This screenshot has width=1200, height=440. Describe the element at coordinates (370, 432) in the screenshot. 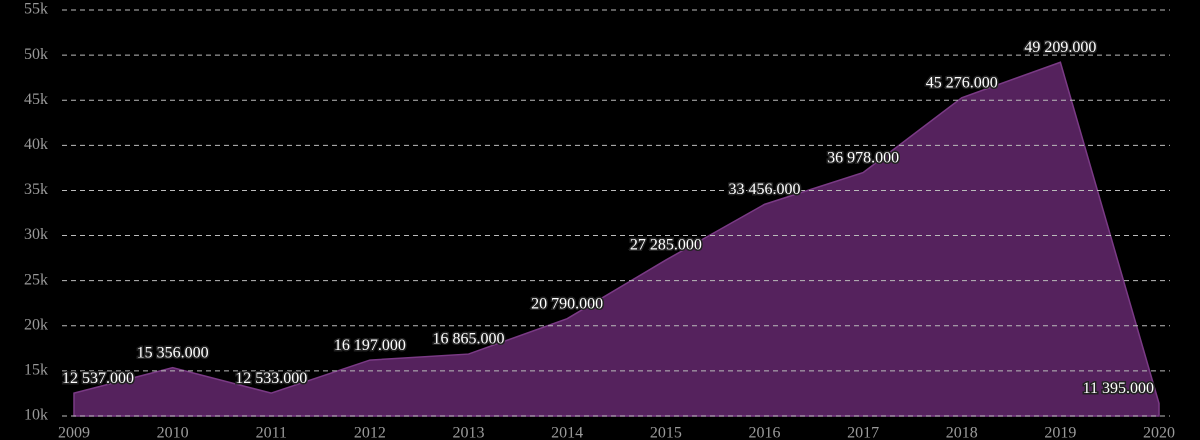

I see `x-tick-label: 2012` at that location.